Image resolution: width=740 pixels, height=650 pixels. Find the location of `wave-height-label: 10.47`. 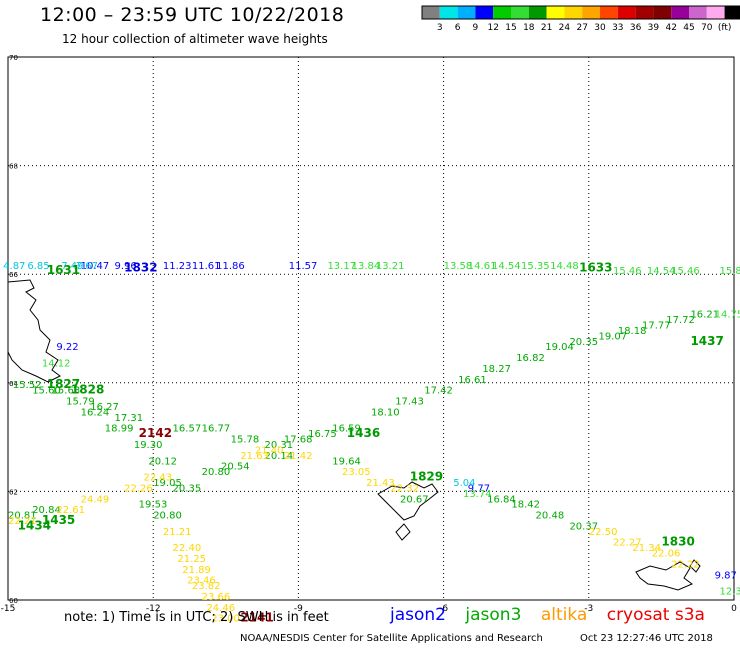

wave-height-label: 10.47 is located at coordinates (95, 266).